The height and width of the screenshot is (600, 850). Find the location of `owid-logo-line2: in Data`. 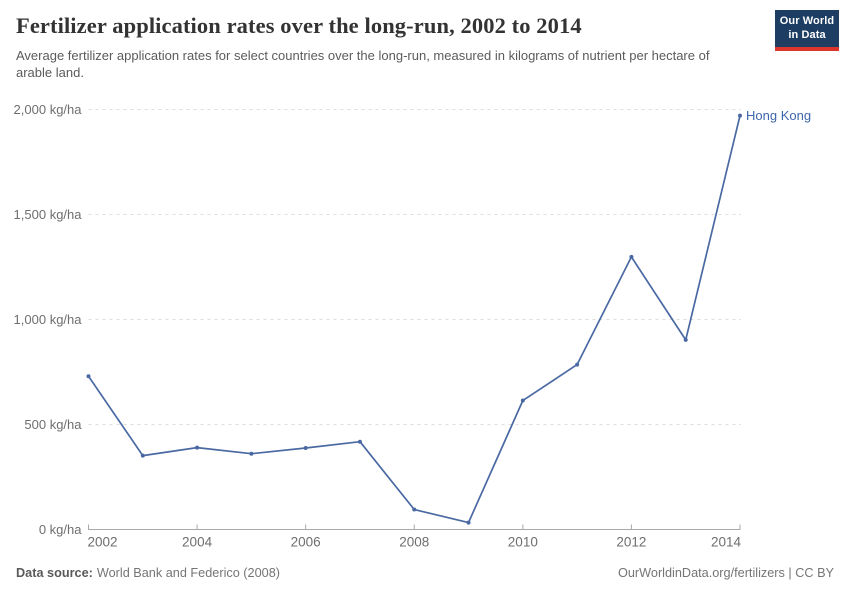

owid-logo-line2: in Data is located at coordinates (807, 34).